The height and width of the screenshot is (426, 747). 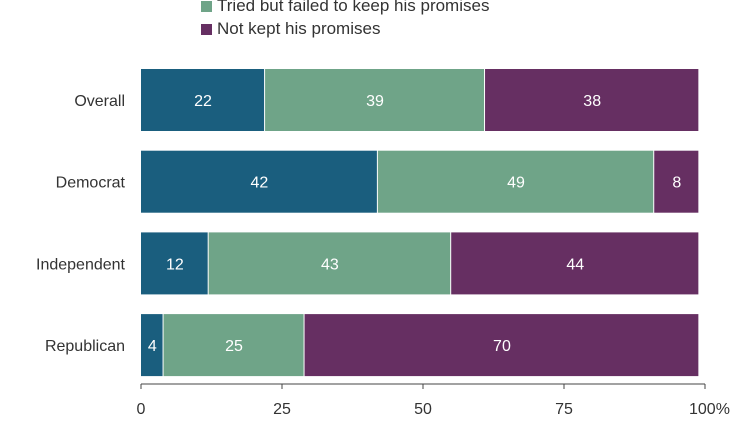 I want to click on data-label: 8, so click(x=676, y=183).